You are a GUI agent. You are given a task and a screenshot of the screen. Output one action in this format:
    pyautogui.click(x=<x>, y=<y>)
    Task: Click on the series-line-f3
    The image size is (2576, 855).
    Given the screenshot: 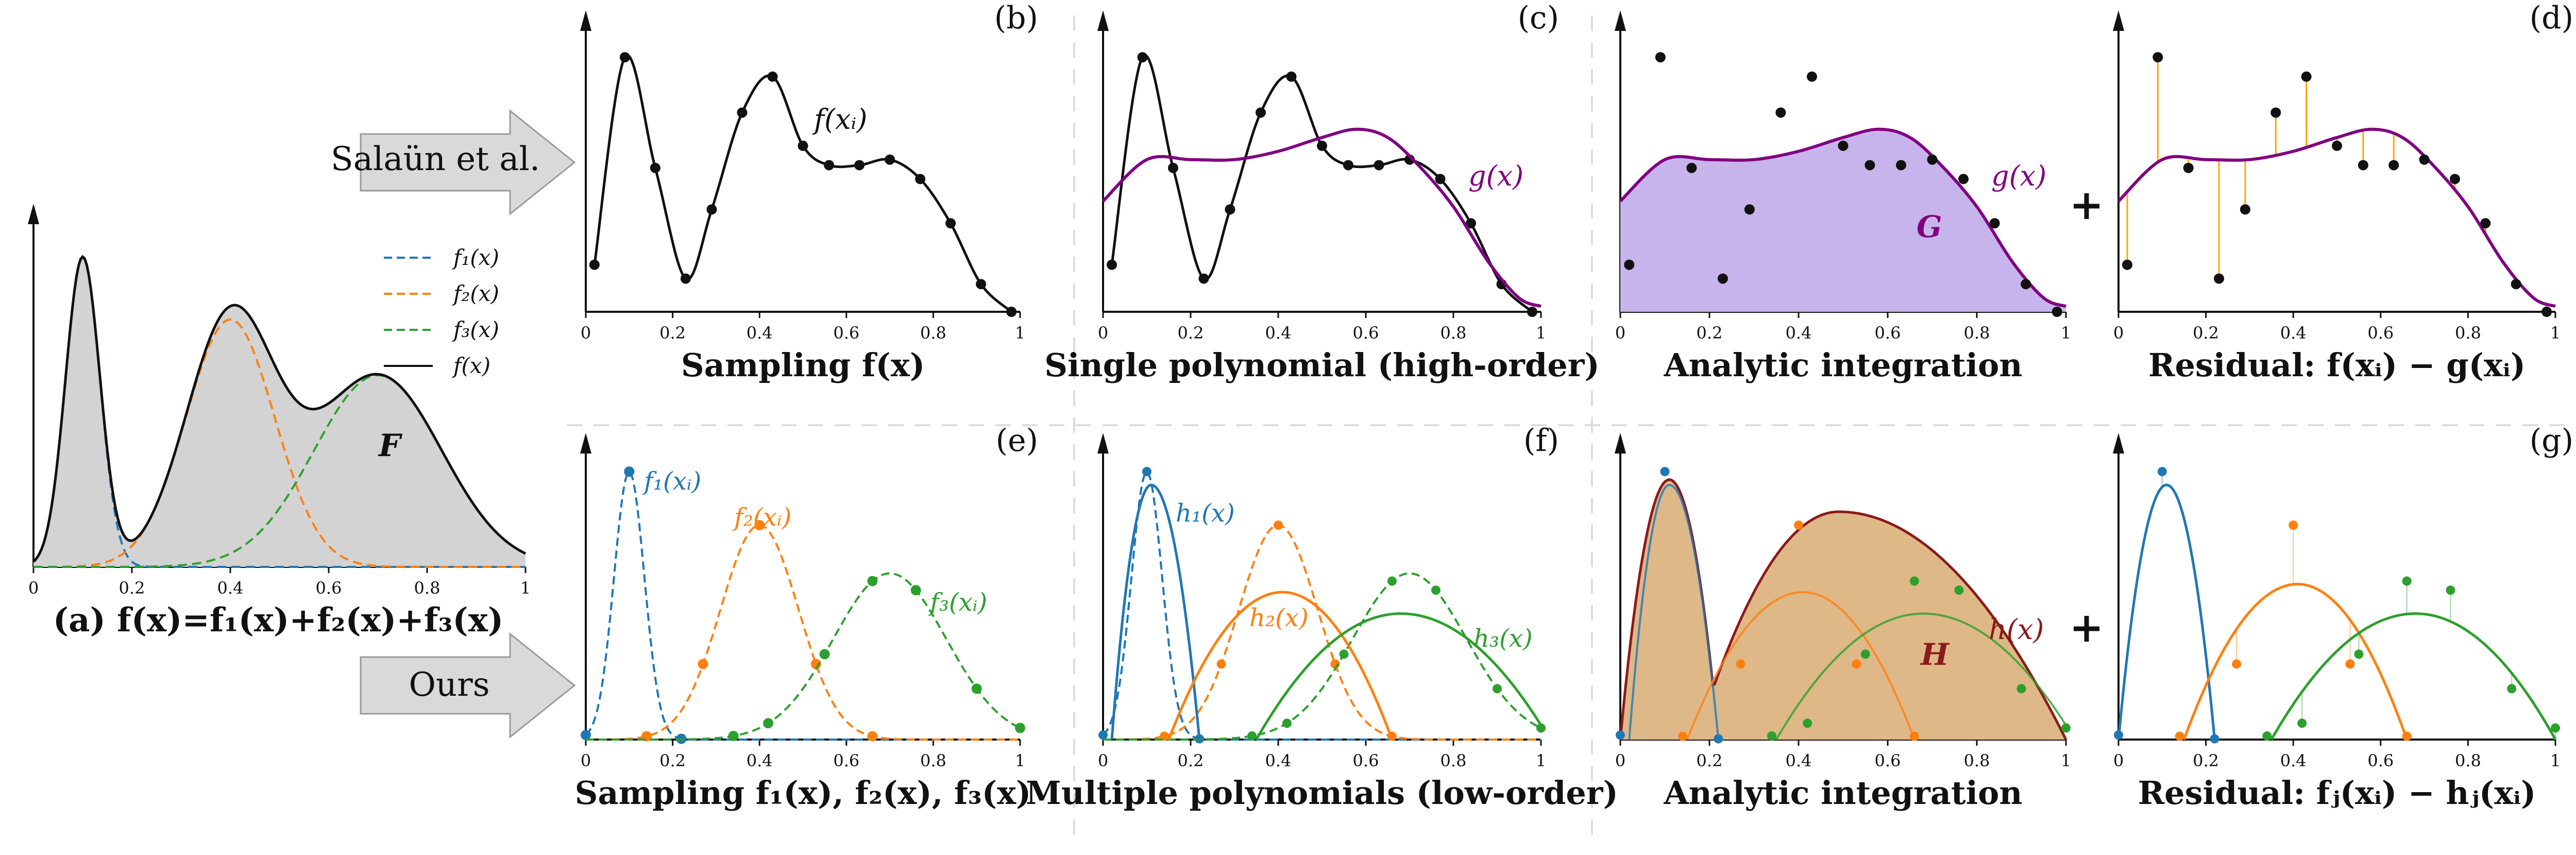 What is the action you would take?
    pyautogui.click(x=804, y=656)
    